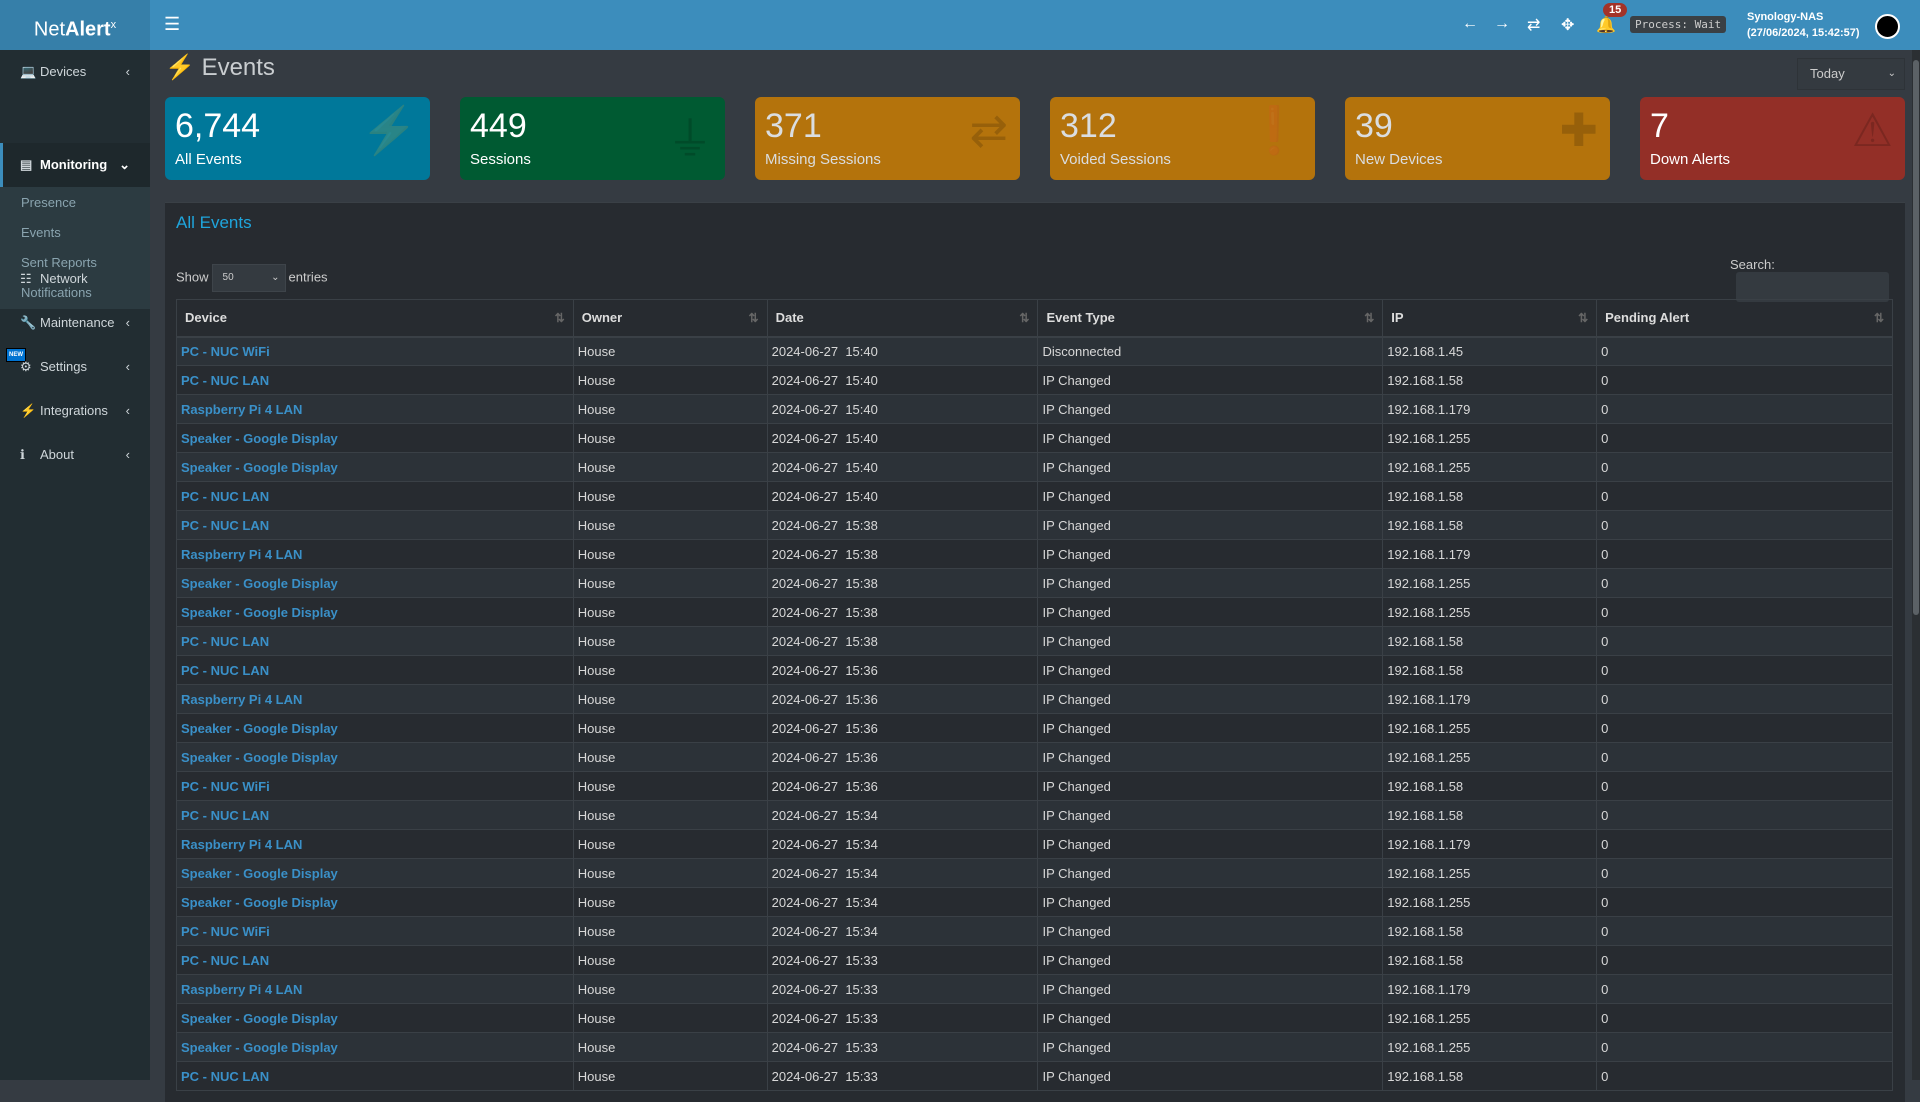 This screenshot has width=1920, height=1102. What do you see at coordinates (75, 25) in the screenshot?
I see `logo: NetAlertx` at bounding box center [75, 25].